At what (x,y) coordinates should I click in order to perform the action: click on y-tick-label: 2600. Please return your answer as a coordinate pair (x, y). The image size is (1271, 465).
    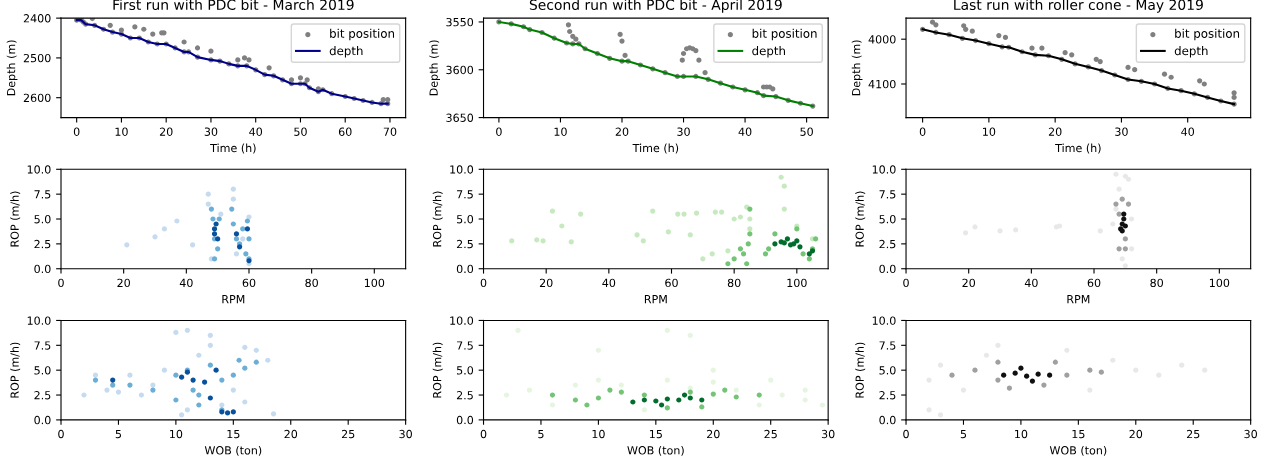
    Looking at the image, I should click on (37, 98).